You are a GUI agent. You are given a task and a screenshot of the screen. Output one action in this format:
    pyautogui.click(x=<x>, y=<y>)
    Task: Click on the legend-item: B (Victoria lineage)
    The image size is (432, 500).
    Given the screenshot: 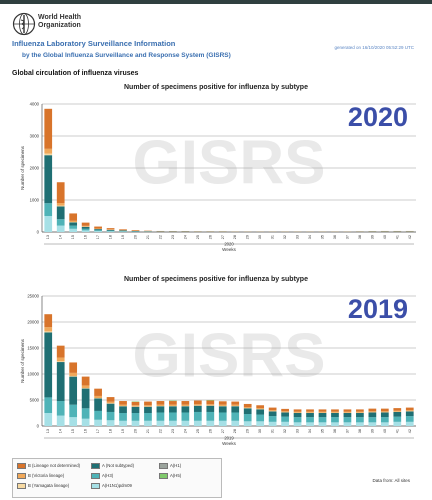 What is the action you would take?
    pyautogui.click(x=40, y=476)
    